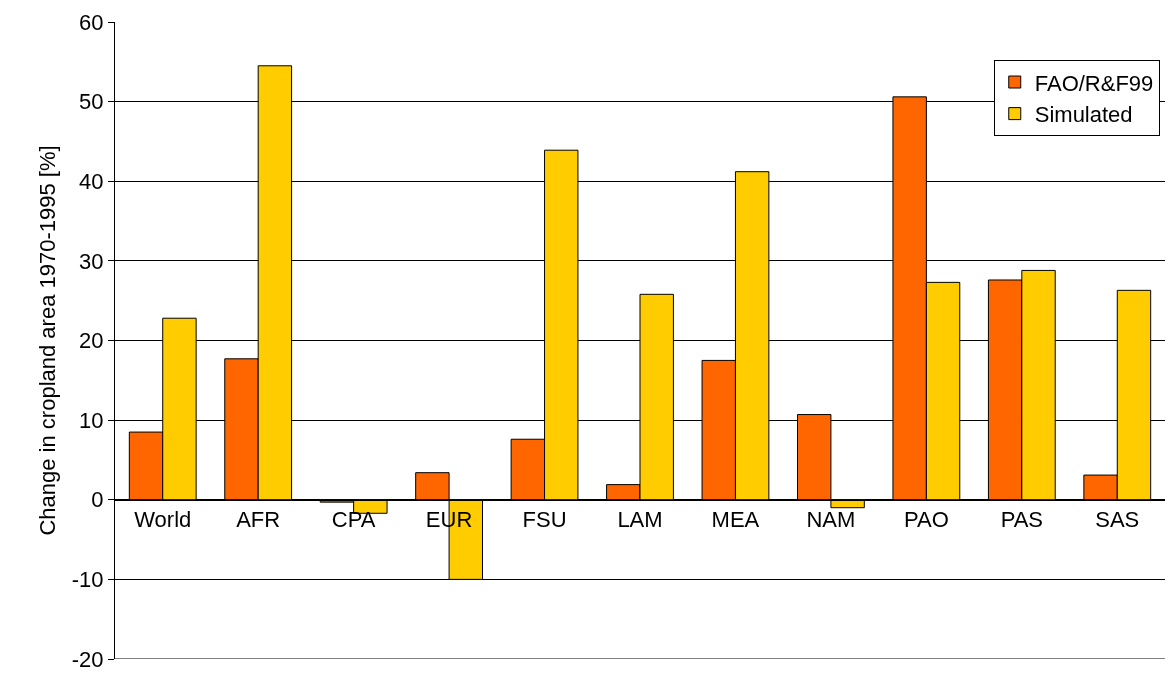  Describe the element at coordinates (91, 341) in the screenshot. I see `y-tick-label: 20` at that location.